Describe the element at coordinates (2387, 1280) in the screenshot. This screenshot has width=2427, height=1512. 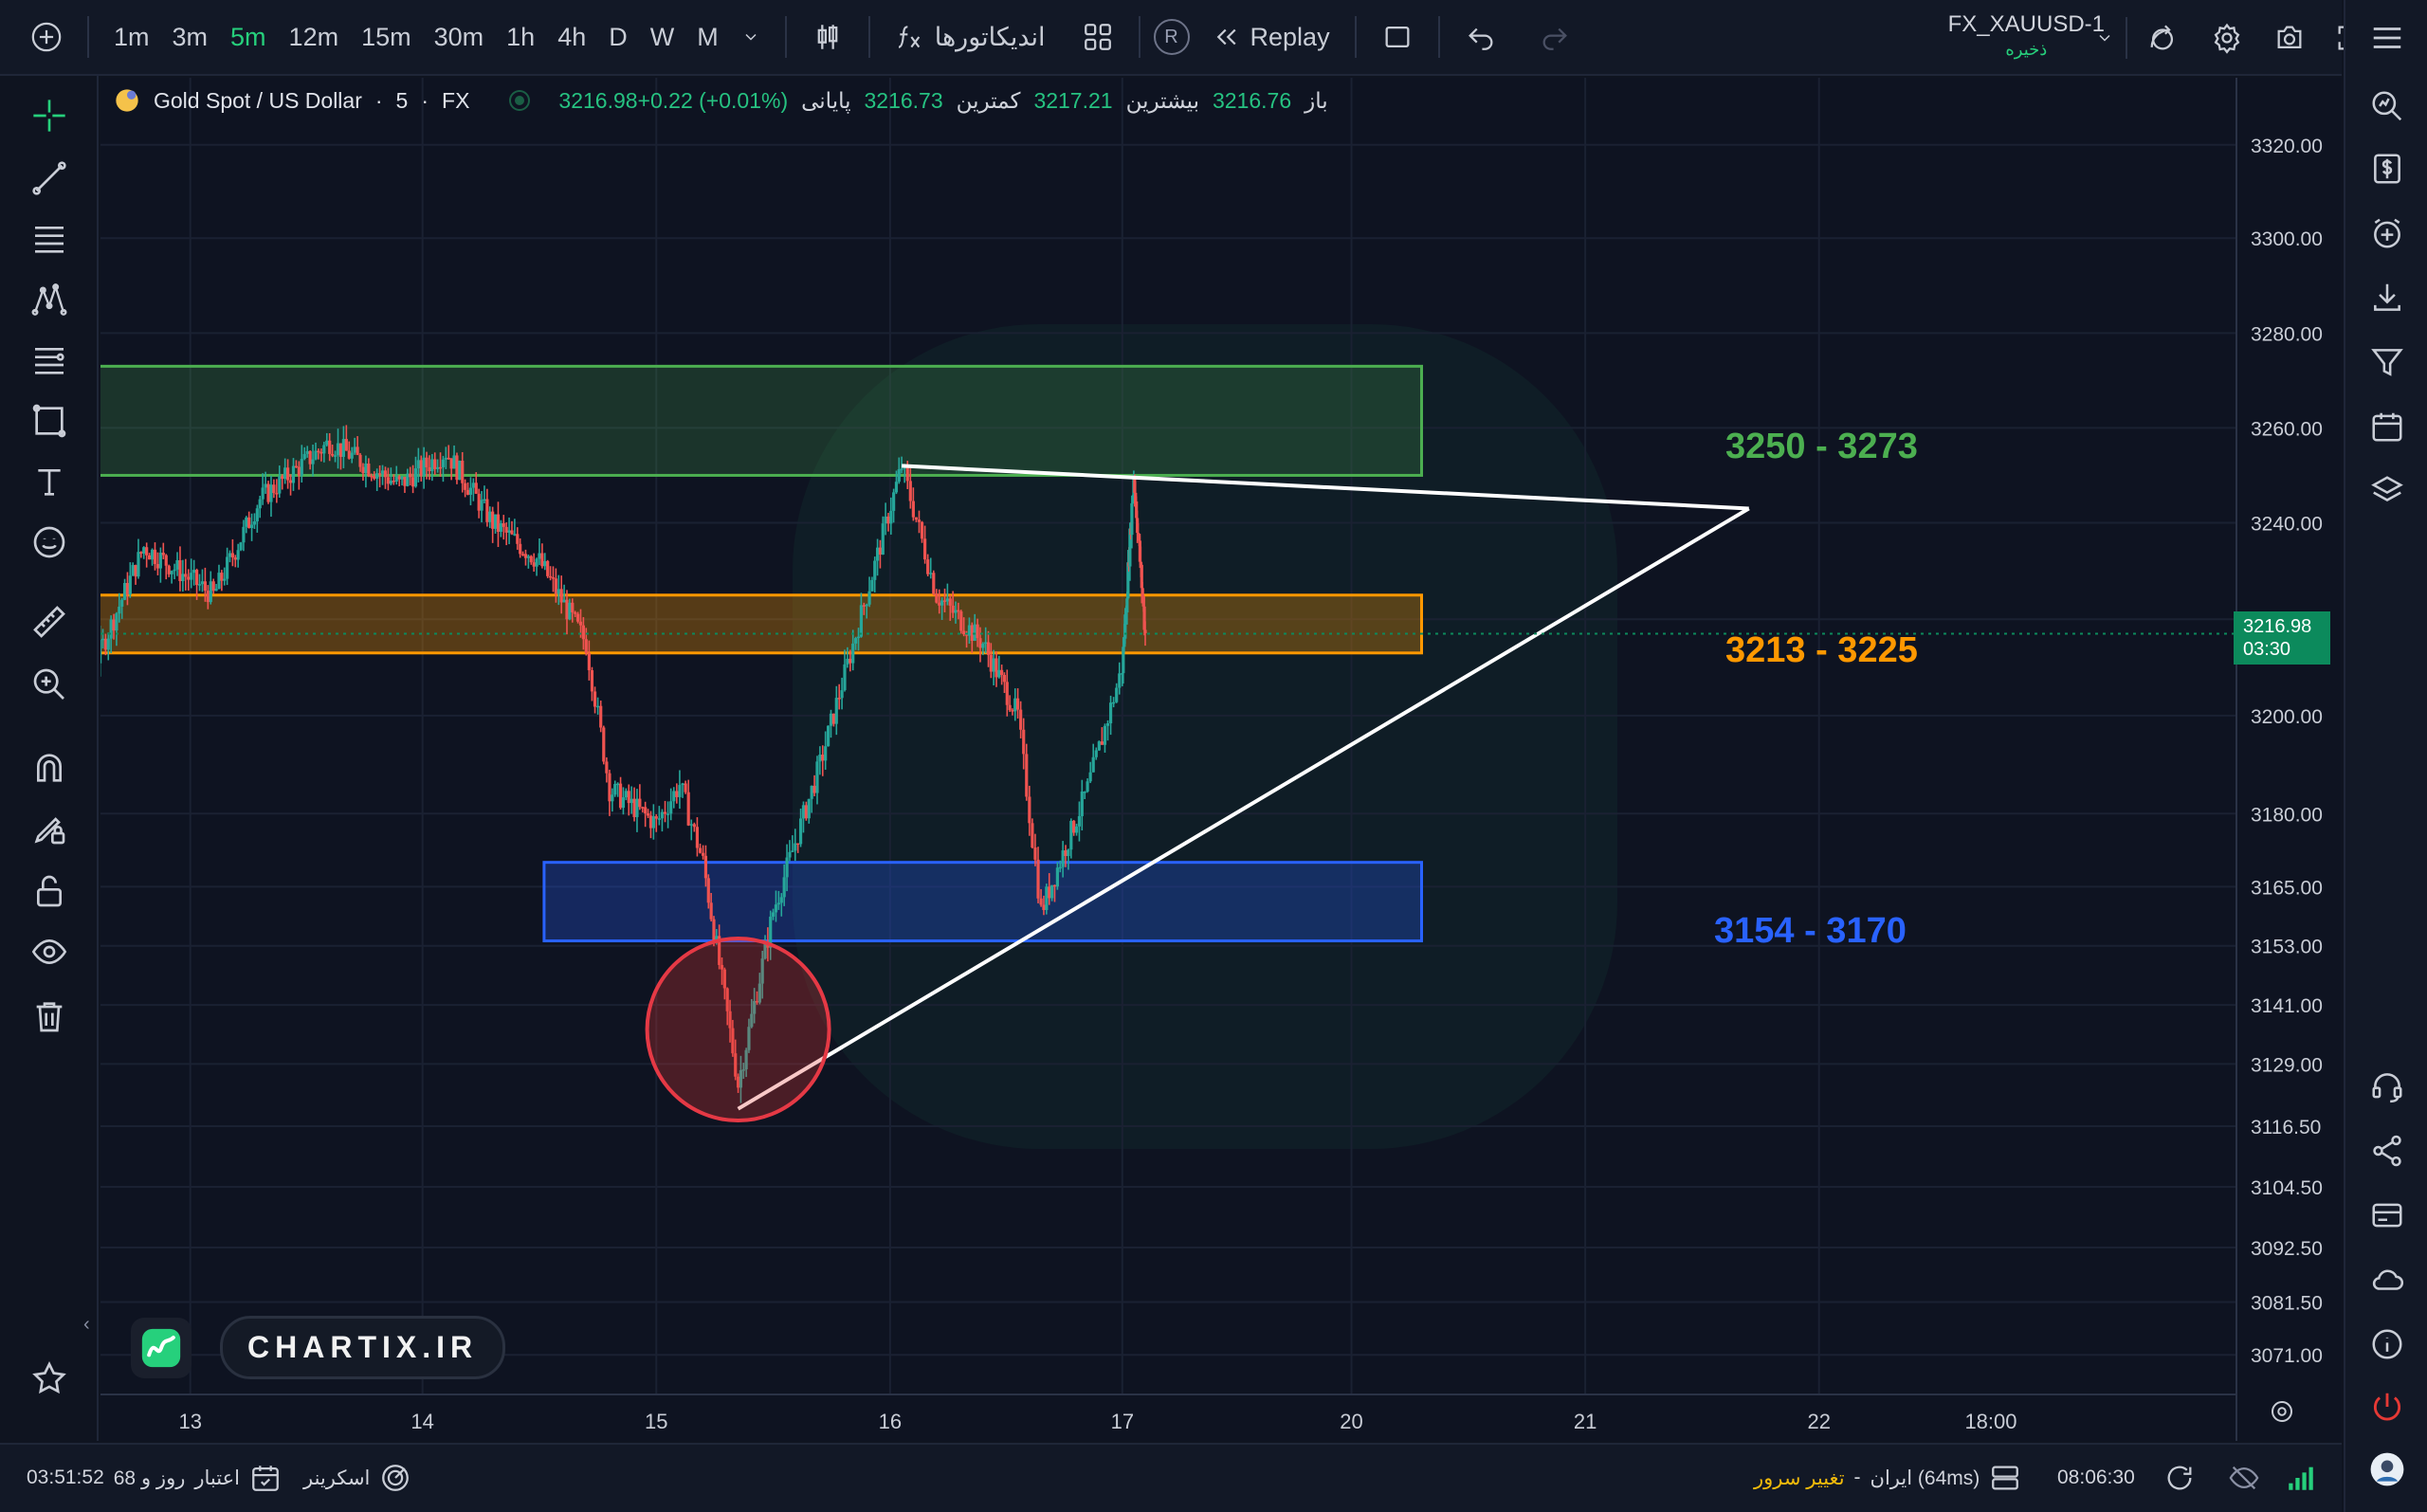
I see `cloud-icon` at that location.